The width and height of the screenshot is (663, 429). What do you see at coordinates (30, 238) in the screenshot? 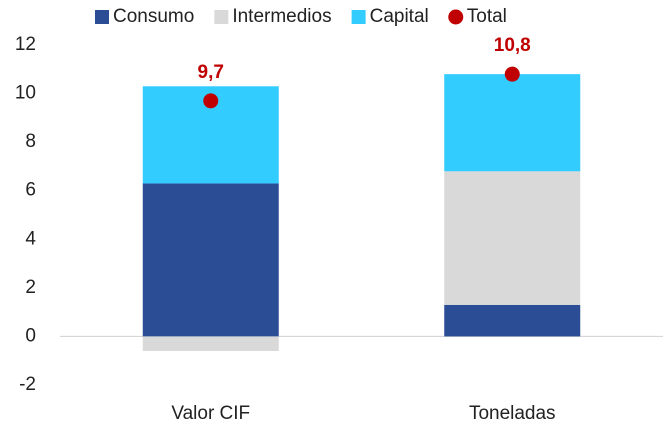
I see `y-tick-label: 4` at bounding box center [30, 238].